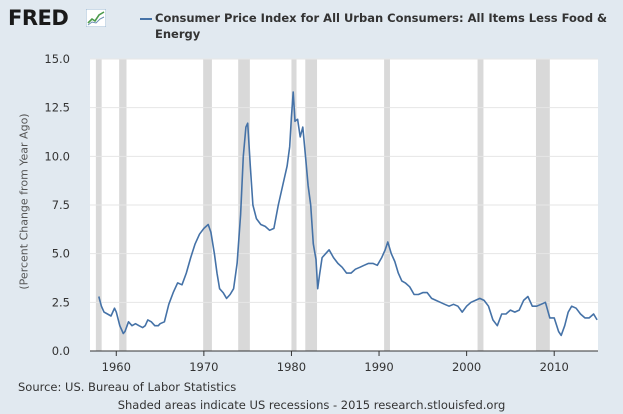 This screenshot has width=623, height=414. What do you see at coordinates (378, 367) in the screenshot?
I see `x-tick-label: 1990` at bounding box center [378, 367].